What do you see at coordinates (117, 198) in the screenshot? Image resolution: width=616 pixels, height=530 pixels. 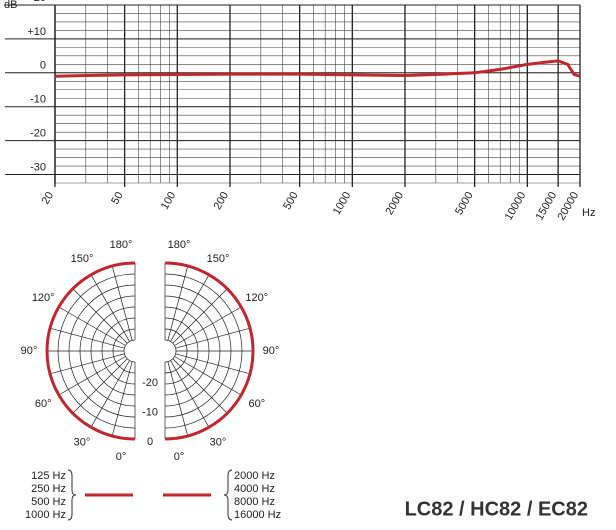 I see `x-tick-label: 50` at bounding box center [117, 198].